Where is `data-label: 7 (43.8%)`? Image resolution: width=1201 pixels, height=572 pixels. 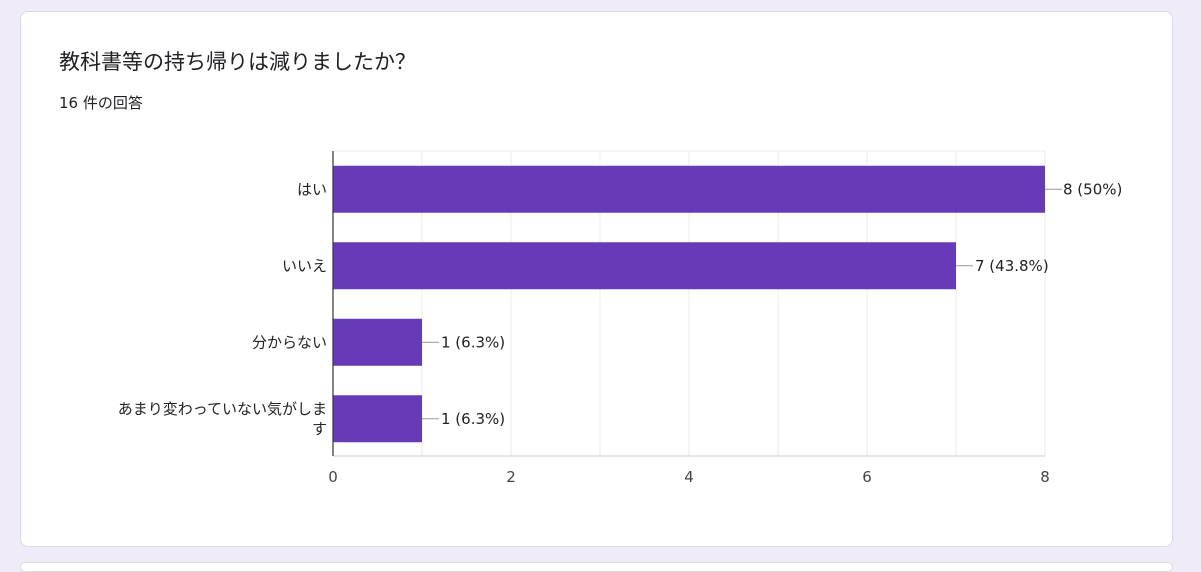 data-label: 7 (43.8%) is located at coordinates (1012, 266).